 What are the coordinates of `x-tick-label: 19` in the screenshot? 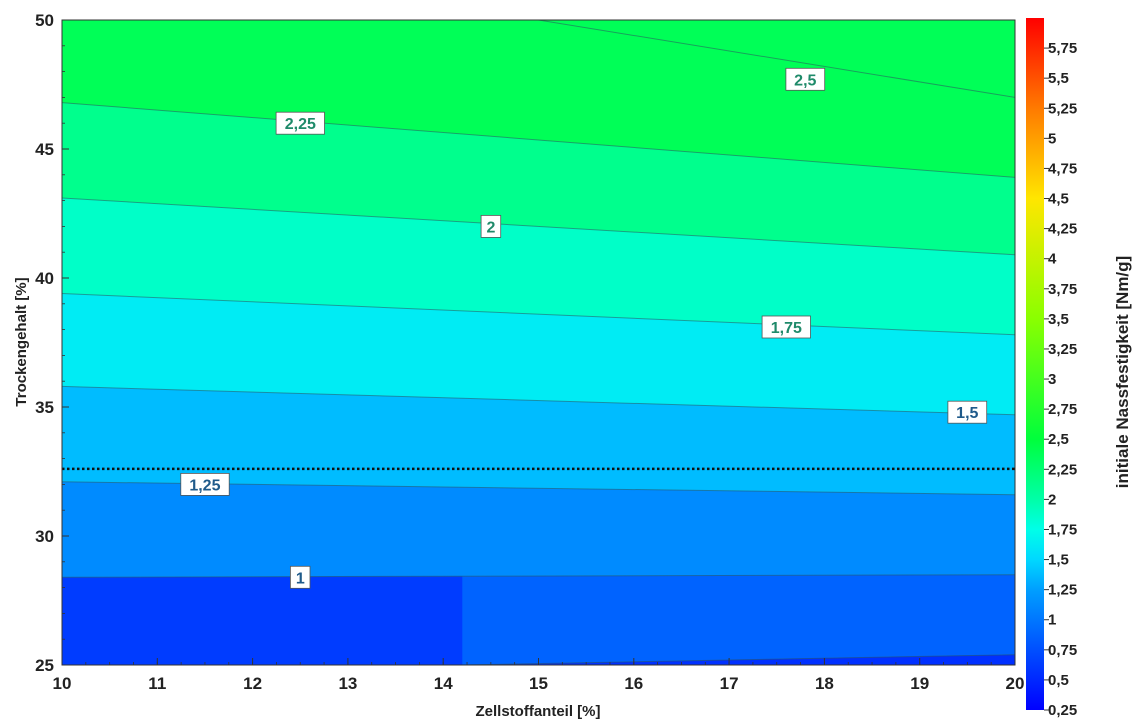 It's located at (919, 683).